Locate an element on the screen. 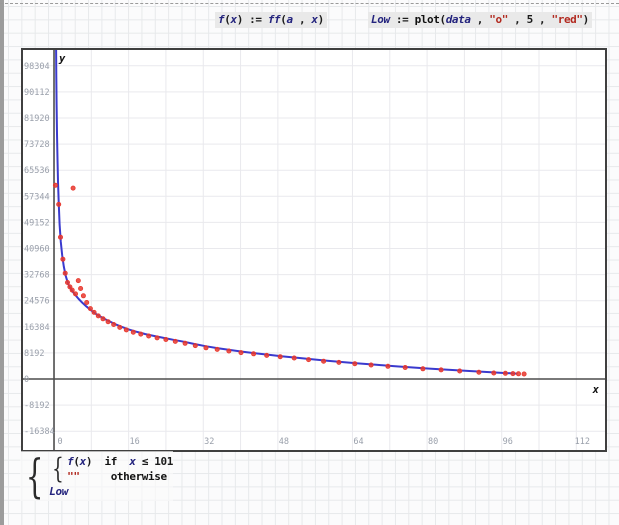 The width and height of the screenshot is (619, 525). token: ff is located at coordinates (274, 19).